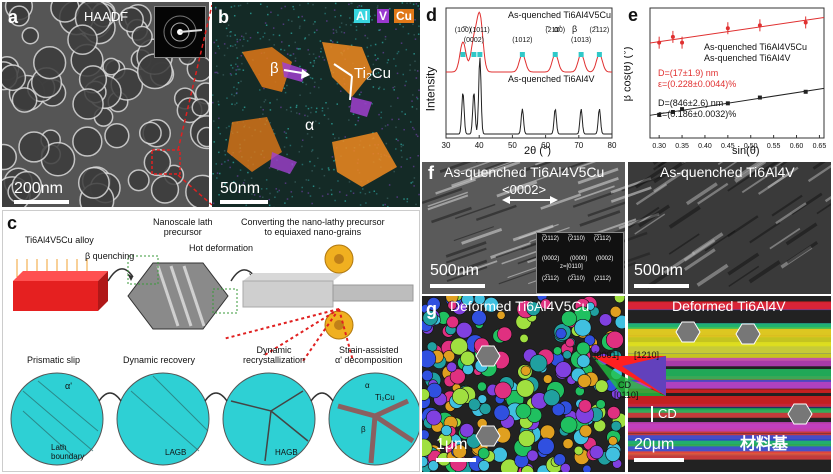  Describe the element at coordinates (661, 286) in the screenshot. I see `f-scalebar-bar-right` at that location.